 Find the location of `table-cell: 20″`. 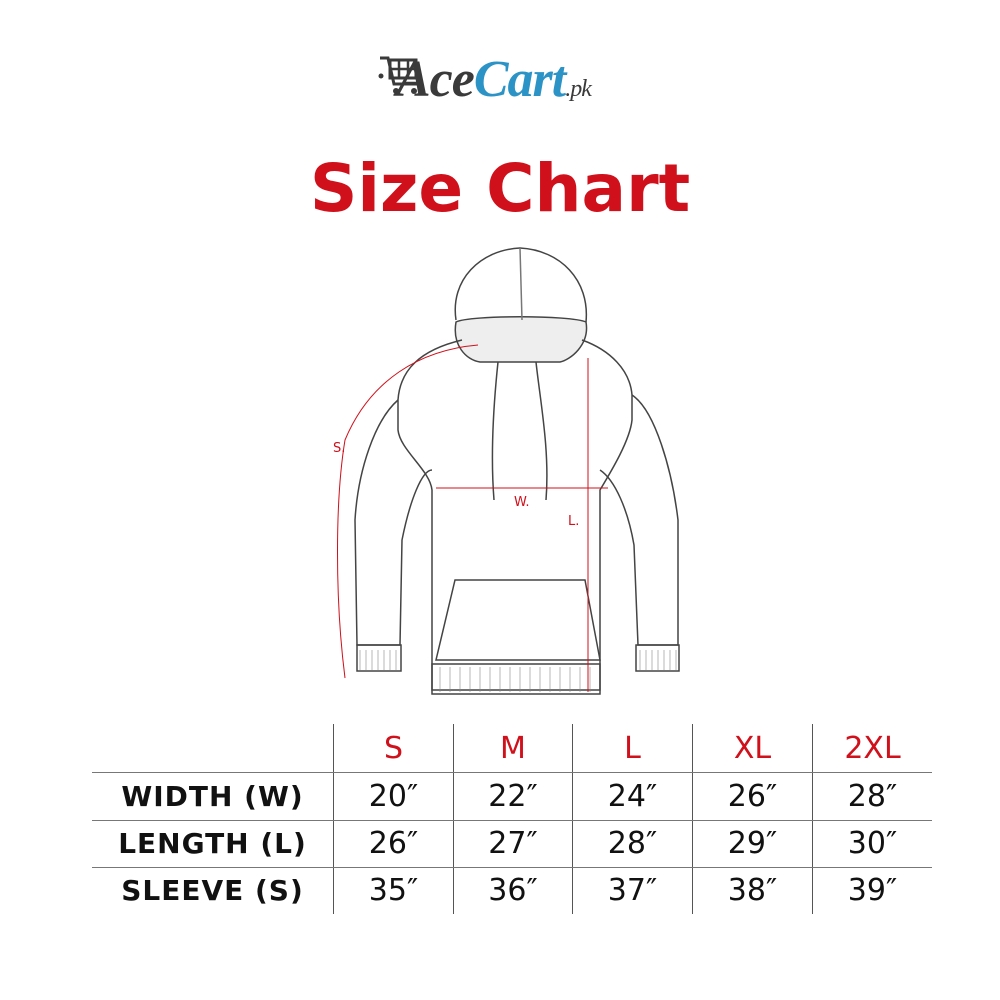

table-cell: 20″ is located at coordinates (393, 796).